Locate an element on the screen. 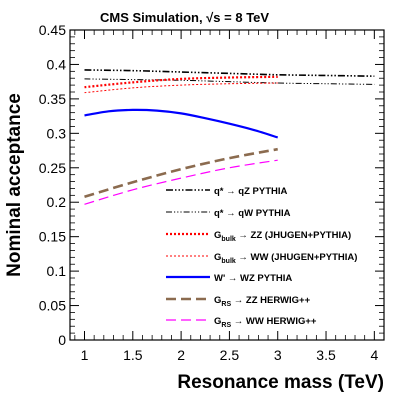 The width and height of the screenshot is (407, 400). y-tick-label: 0.4 is located at coordinates (57, 64).